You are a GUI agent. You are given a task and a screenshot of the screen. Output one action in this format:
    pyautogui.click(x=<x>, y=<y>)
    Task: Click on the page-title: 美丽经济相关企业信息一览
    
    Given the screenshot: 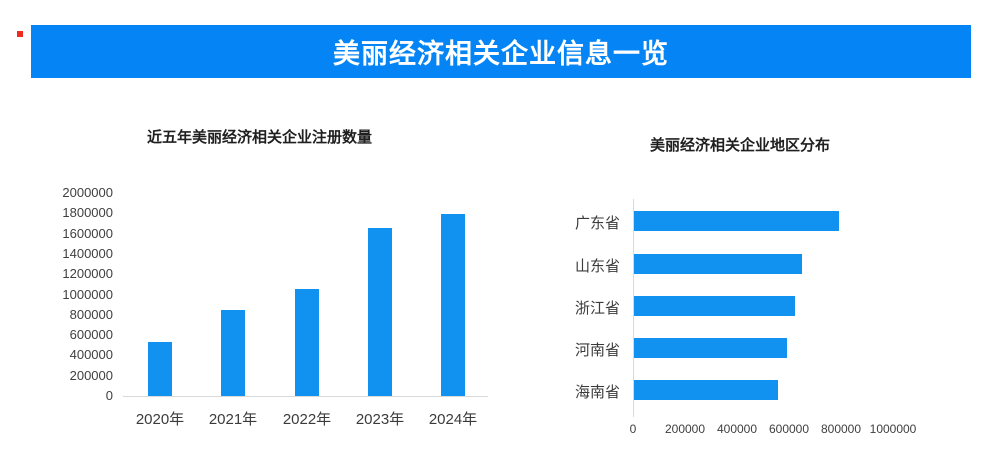 What is the action you would take?
    pyautogui.click(x=501, y=54)
    